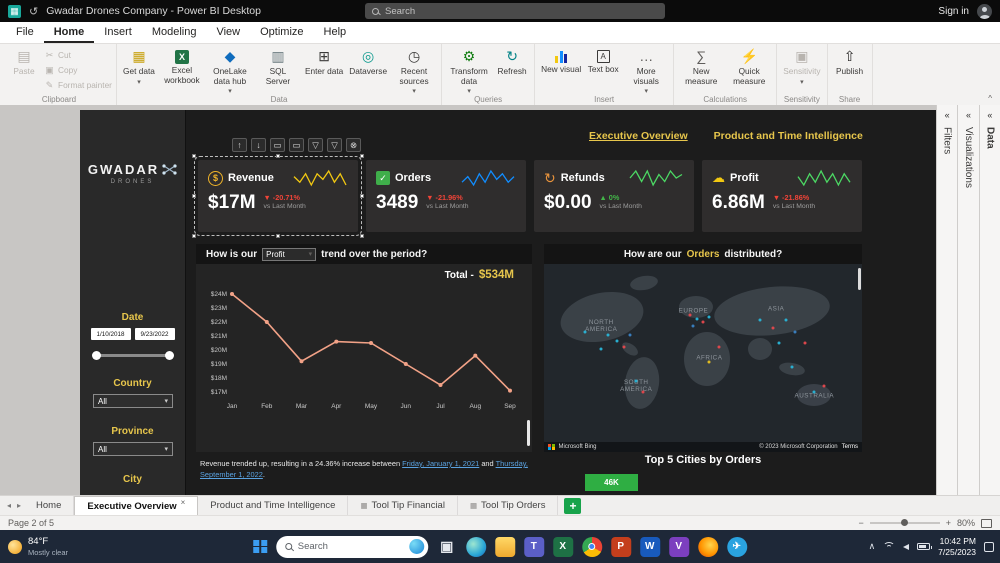 The width and height of the screenshot is (1000, 563). What do you see at coordinates (61, 70) in the screenshot?
I see `copy-button: ▣ Copy` at bounding box center [61, 70].